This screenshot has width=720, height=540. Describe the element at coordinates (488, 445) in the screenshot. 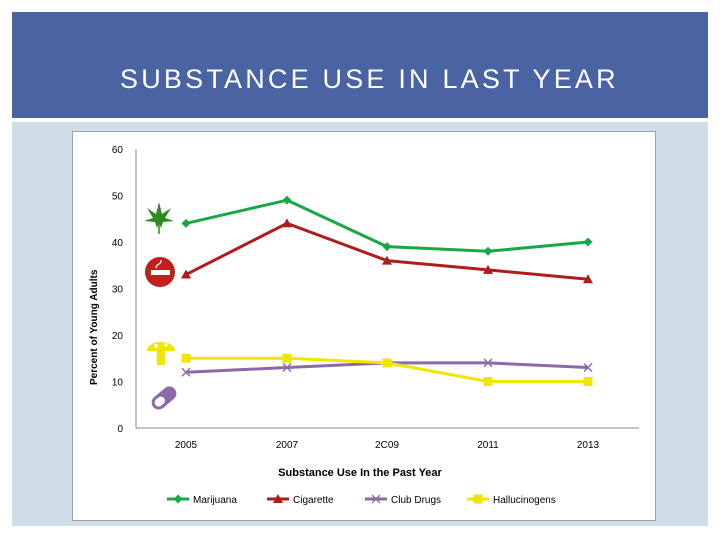

I see `x-tick-label: 2011` at that location.